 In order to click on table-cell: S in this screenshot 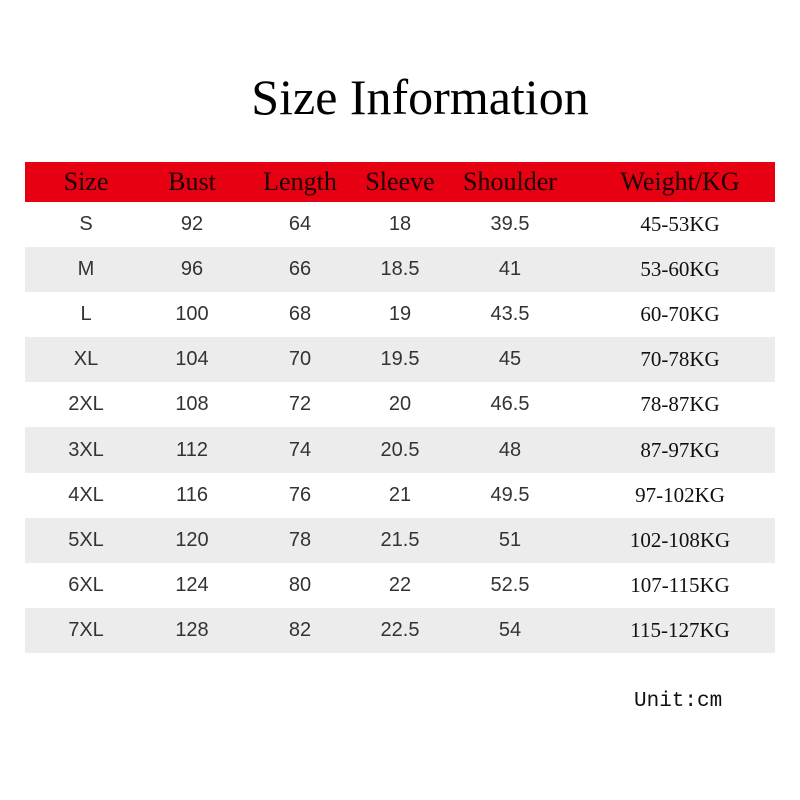, I will do `click(86, 224)`.